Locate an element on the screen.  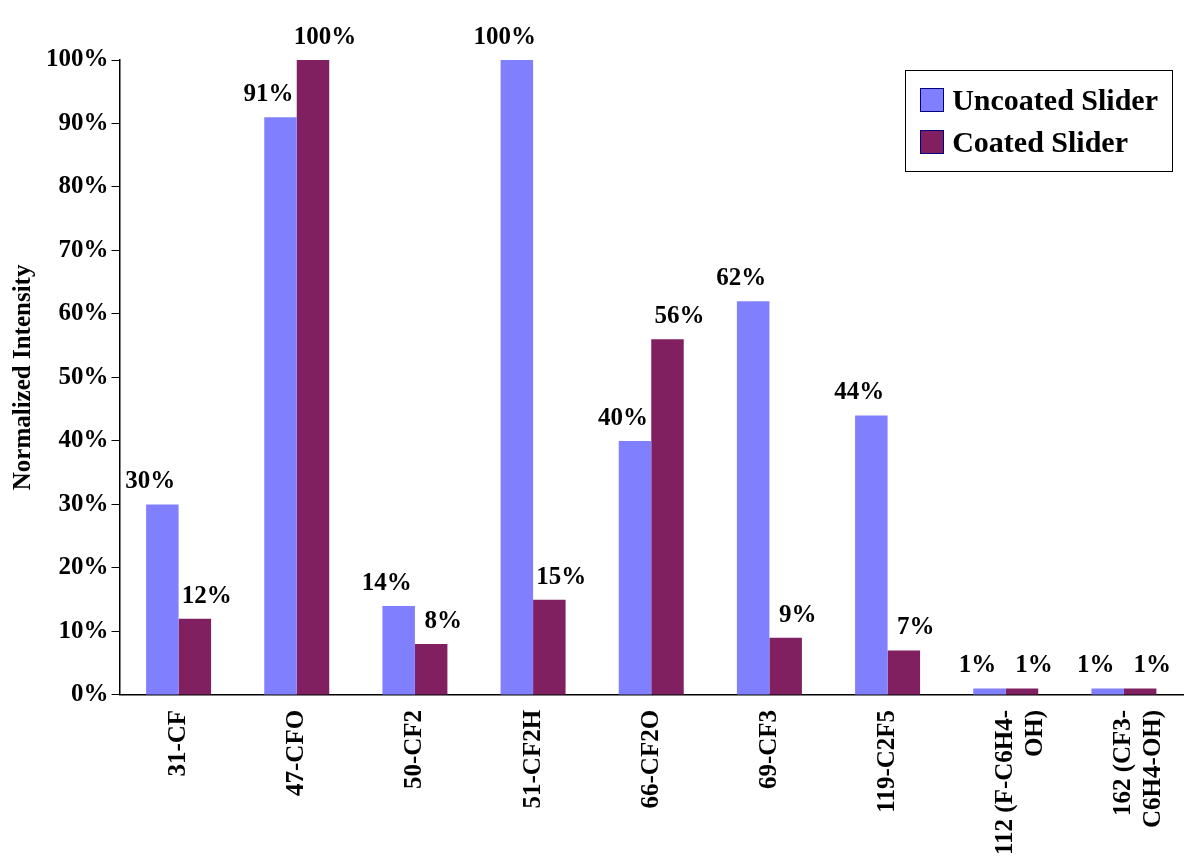
data-label: 12% is located at coordinates (206, 594).